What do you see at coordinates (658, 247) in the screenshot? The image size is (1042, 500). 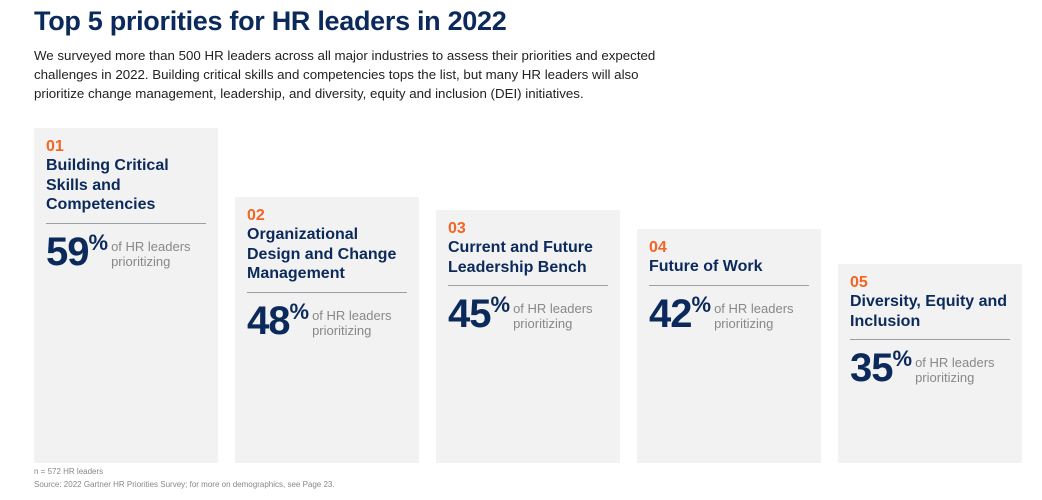 I see `priority-number: 04` at bounding box center [658, 247].